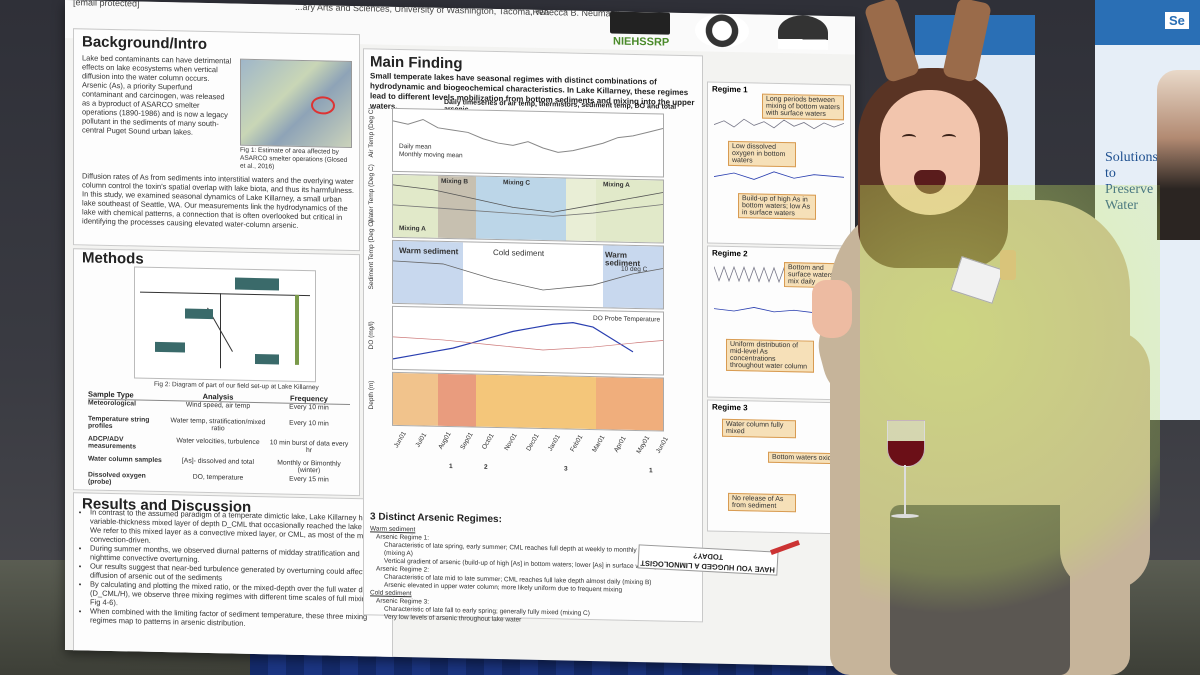  What do you see at coordinates (488, 441) in the screenshot?
I see `x-tick-label: Oct01` at bounding box center [488, 441].